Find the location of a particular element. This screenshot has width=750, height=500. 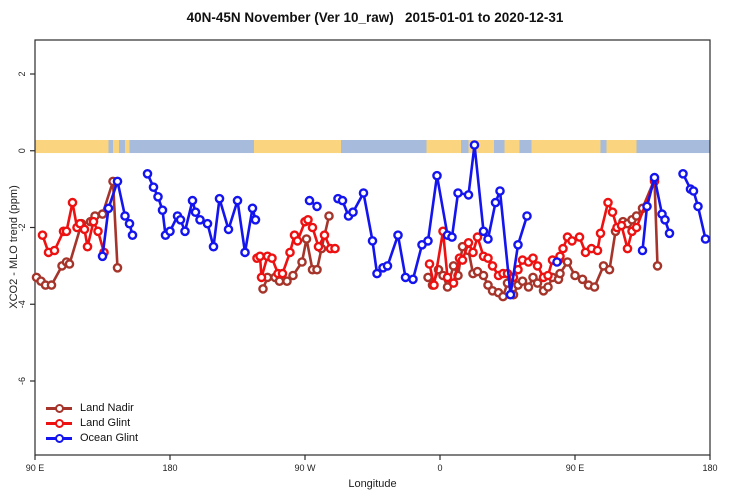

legend-item-land-glint: Land Glint is located at coordinates (92, 423).